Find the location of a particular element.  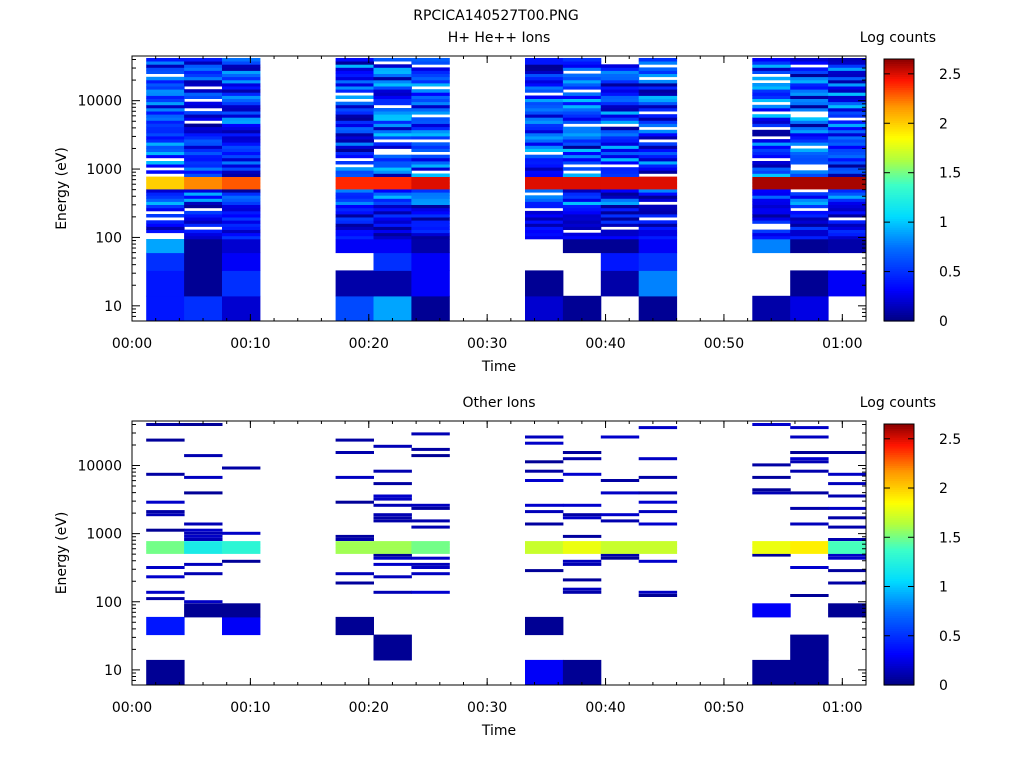

x-tick-label: 00:50 is located at coordinates (724, 344).